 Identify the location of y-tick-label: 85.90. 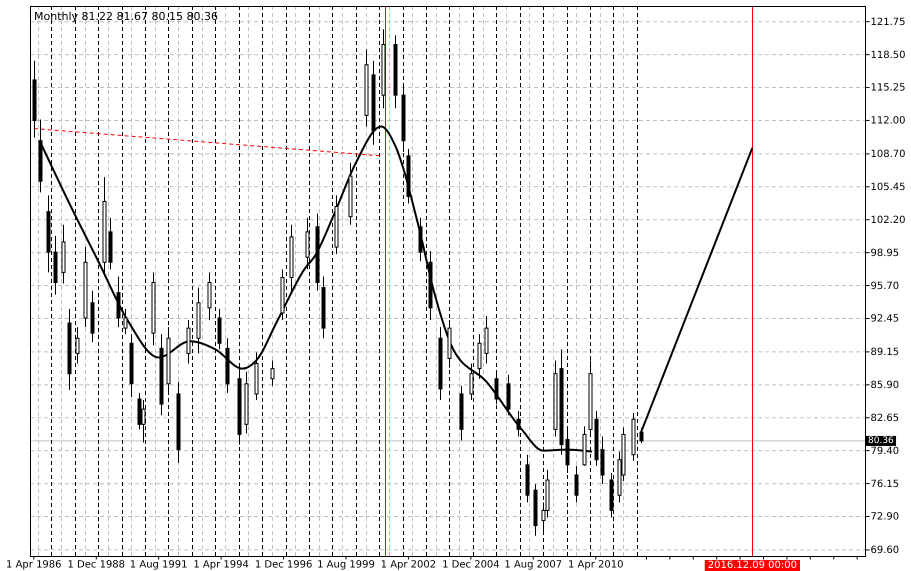
(885, 386).